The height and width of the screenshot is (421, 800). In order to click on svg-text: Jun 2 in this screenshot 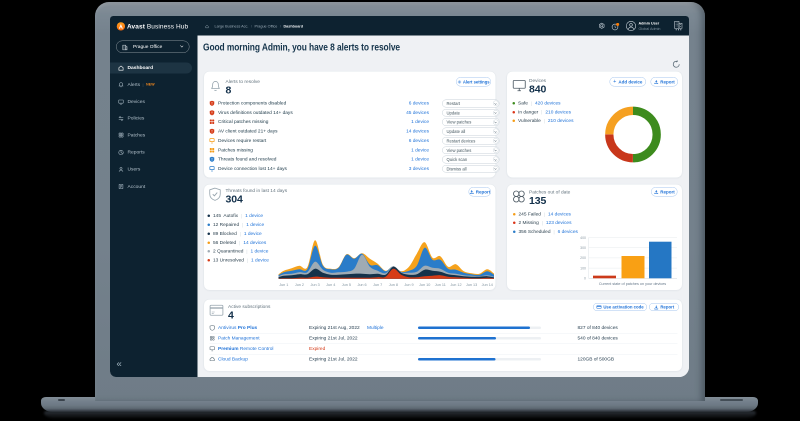, I will do `click(299, 285)`.